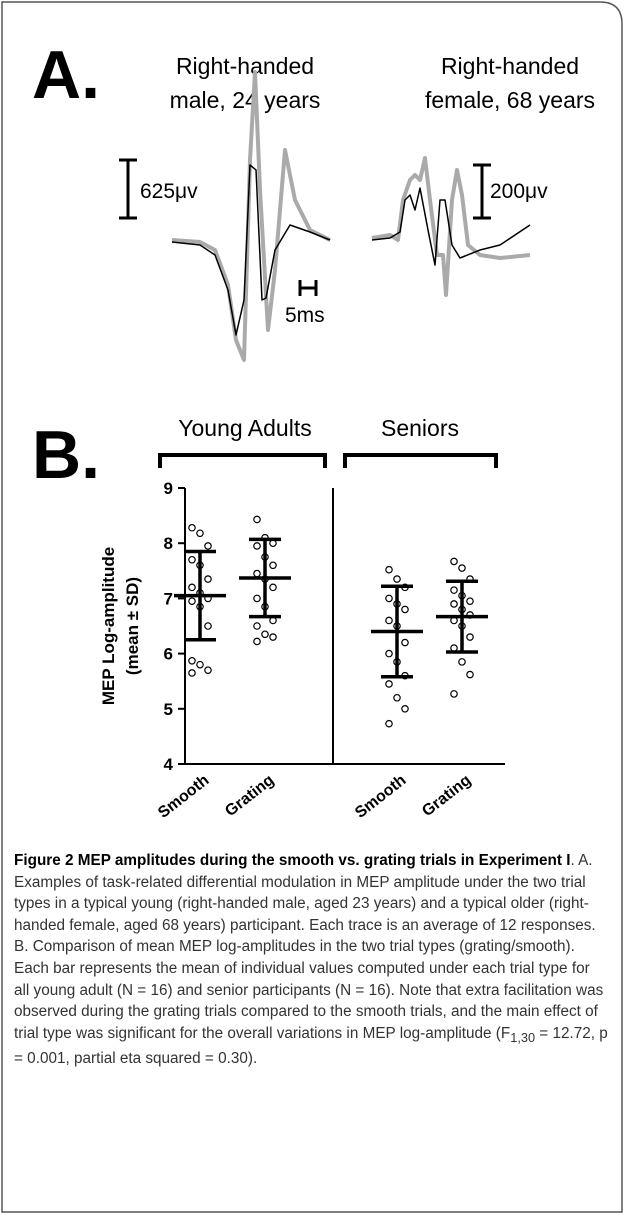 The height and width of the screenshot is (1215, 625). I want to click on y-tick-label: 7, so click(168, 598).